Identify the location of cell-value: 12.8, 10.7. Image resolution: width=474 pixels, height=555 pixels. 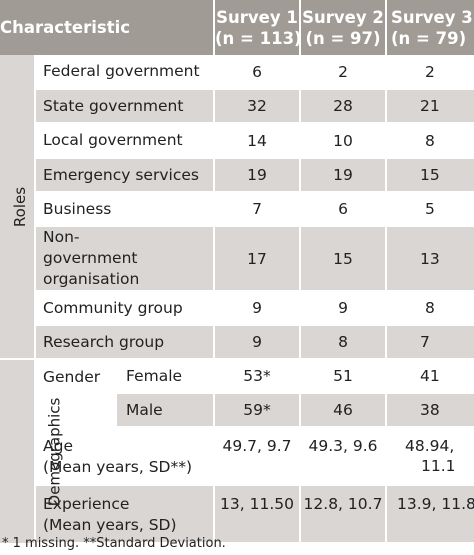
(342, 514).